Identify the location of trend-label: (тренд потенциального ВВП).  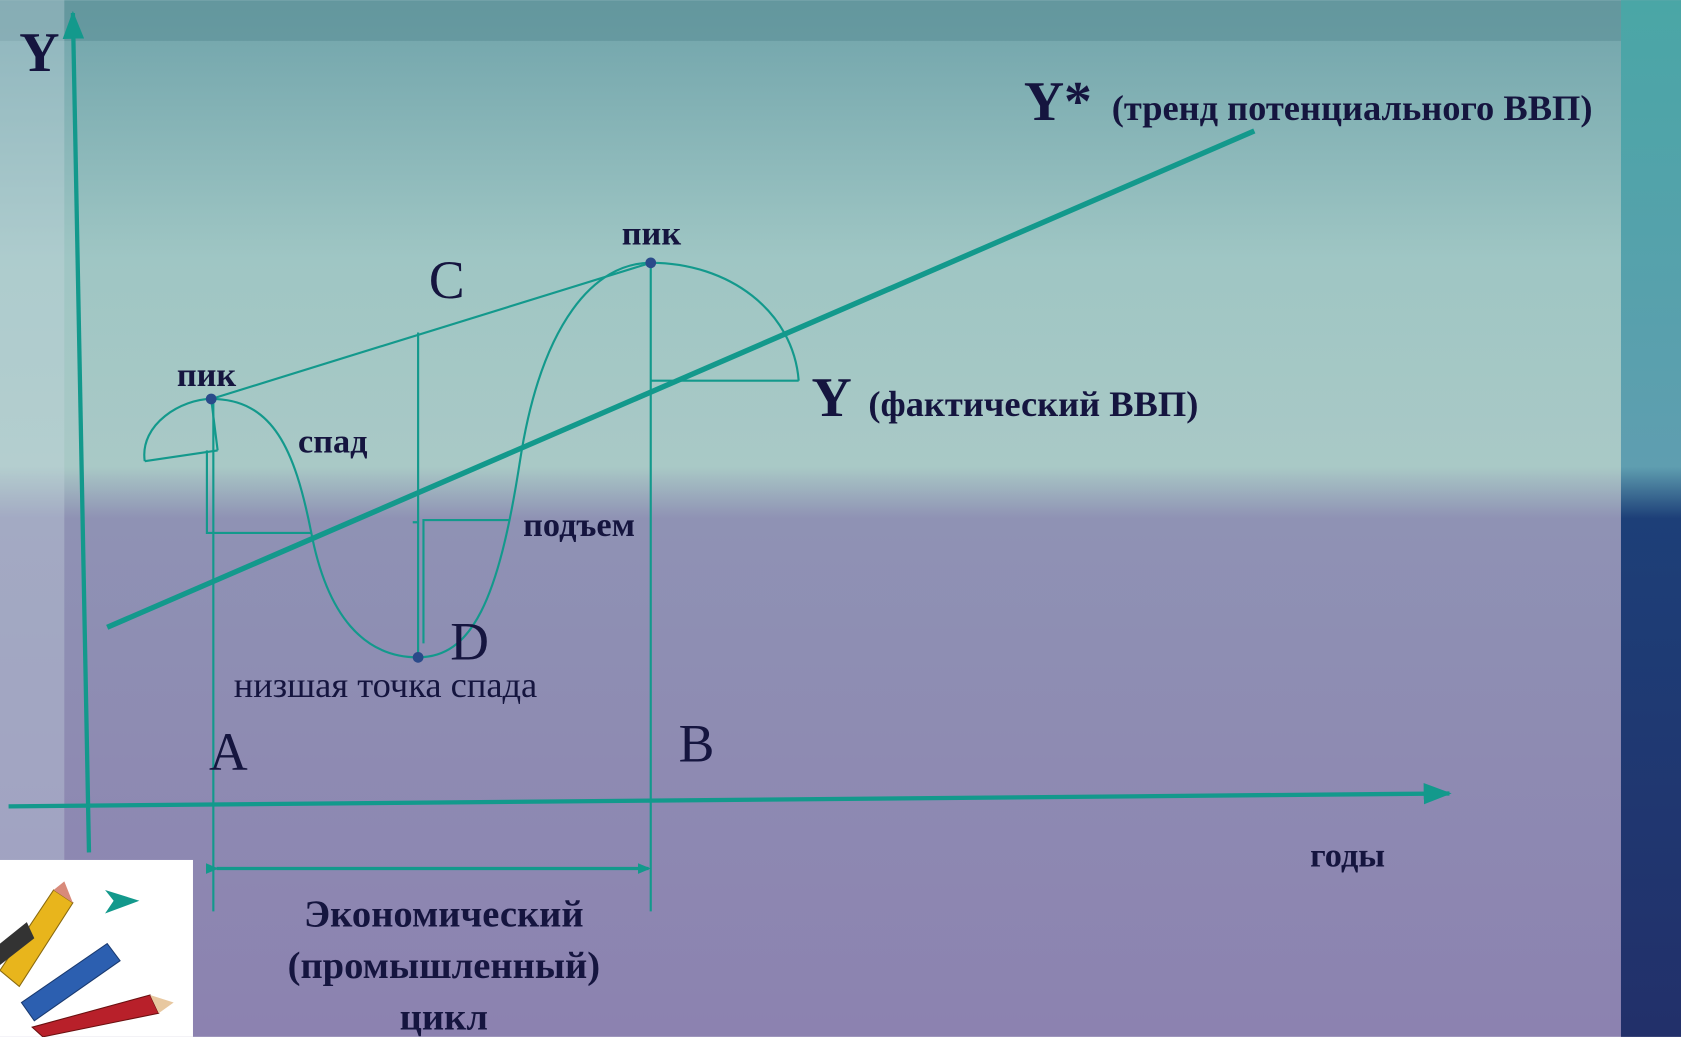
(1352, 108).